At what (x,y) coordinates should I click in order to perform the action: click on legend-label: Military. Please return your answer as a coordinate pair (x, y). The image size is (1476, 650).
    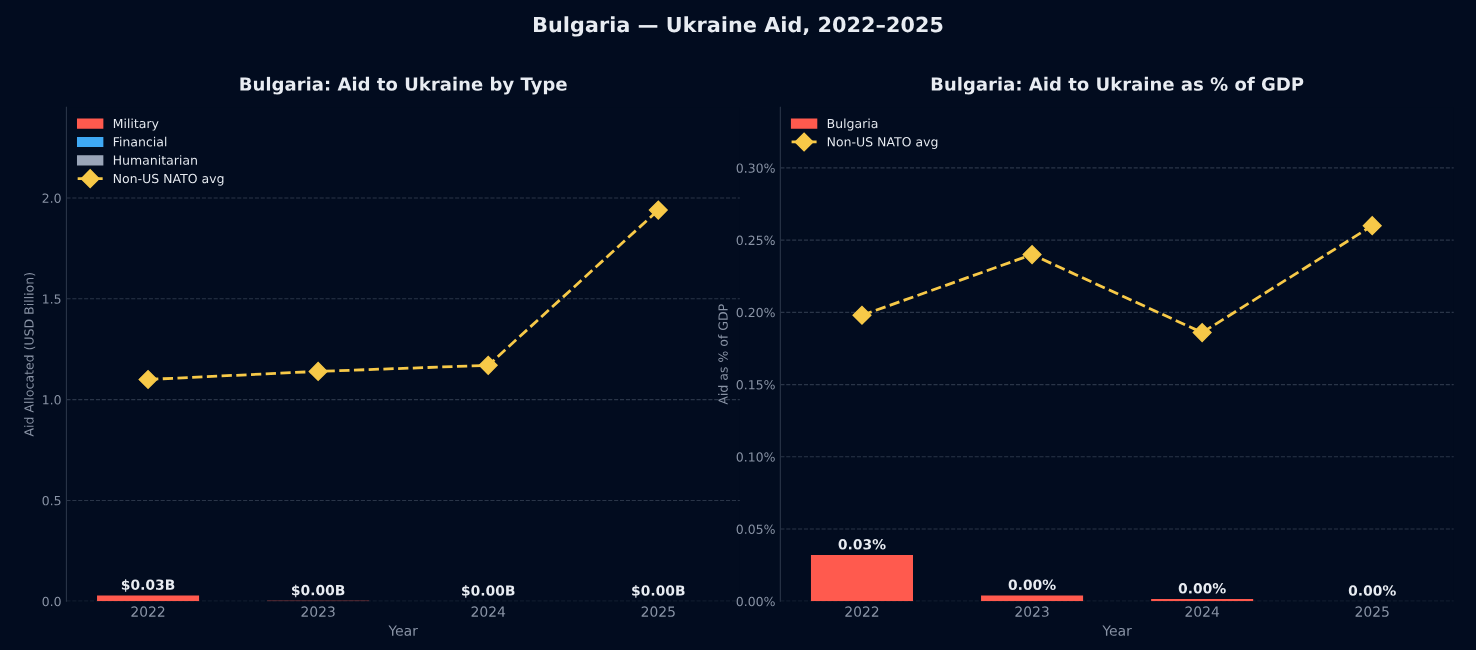
    Looking at the image, I should click on (136, 124).